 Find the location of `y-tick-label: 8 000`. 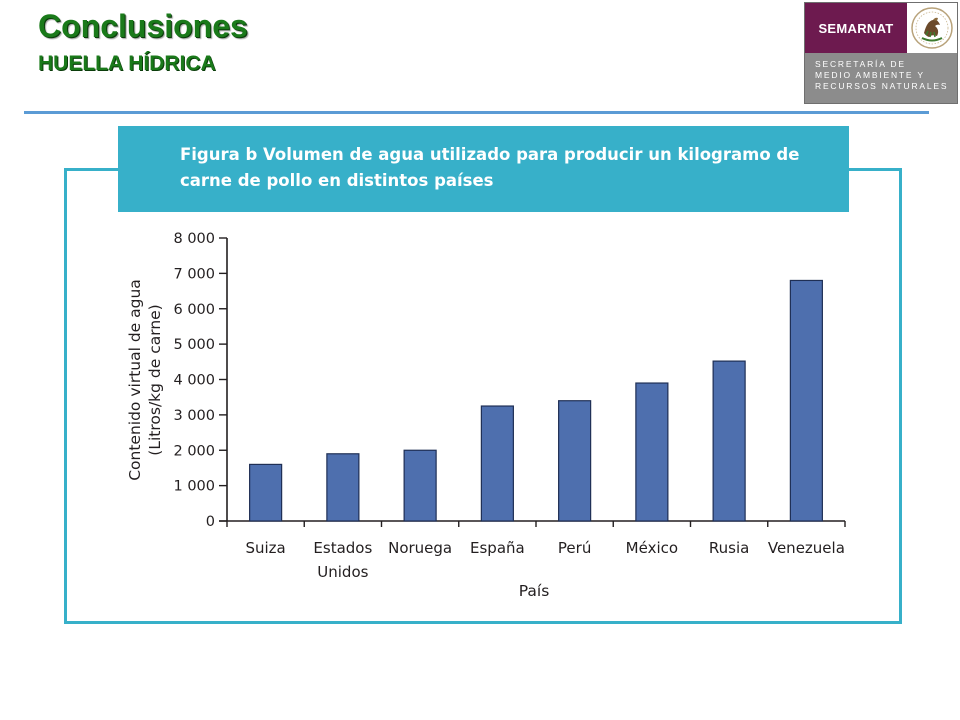

y-tick-label: 8 000 is located at coordinates (194, 239).